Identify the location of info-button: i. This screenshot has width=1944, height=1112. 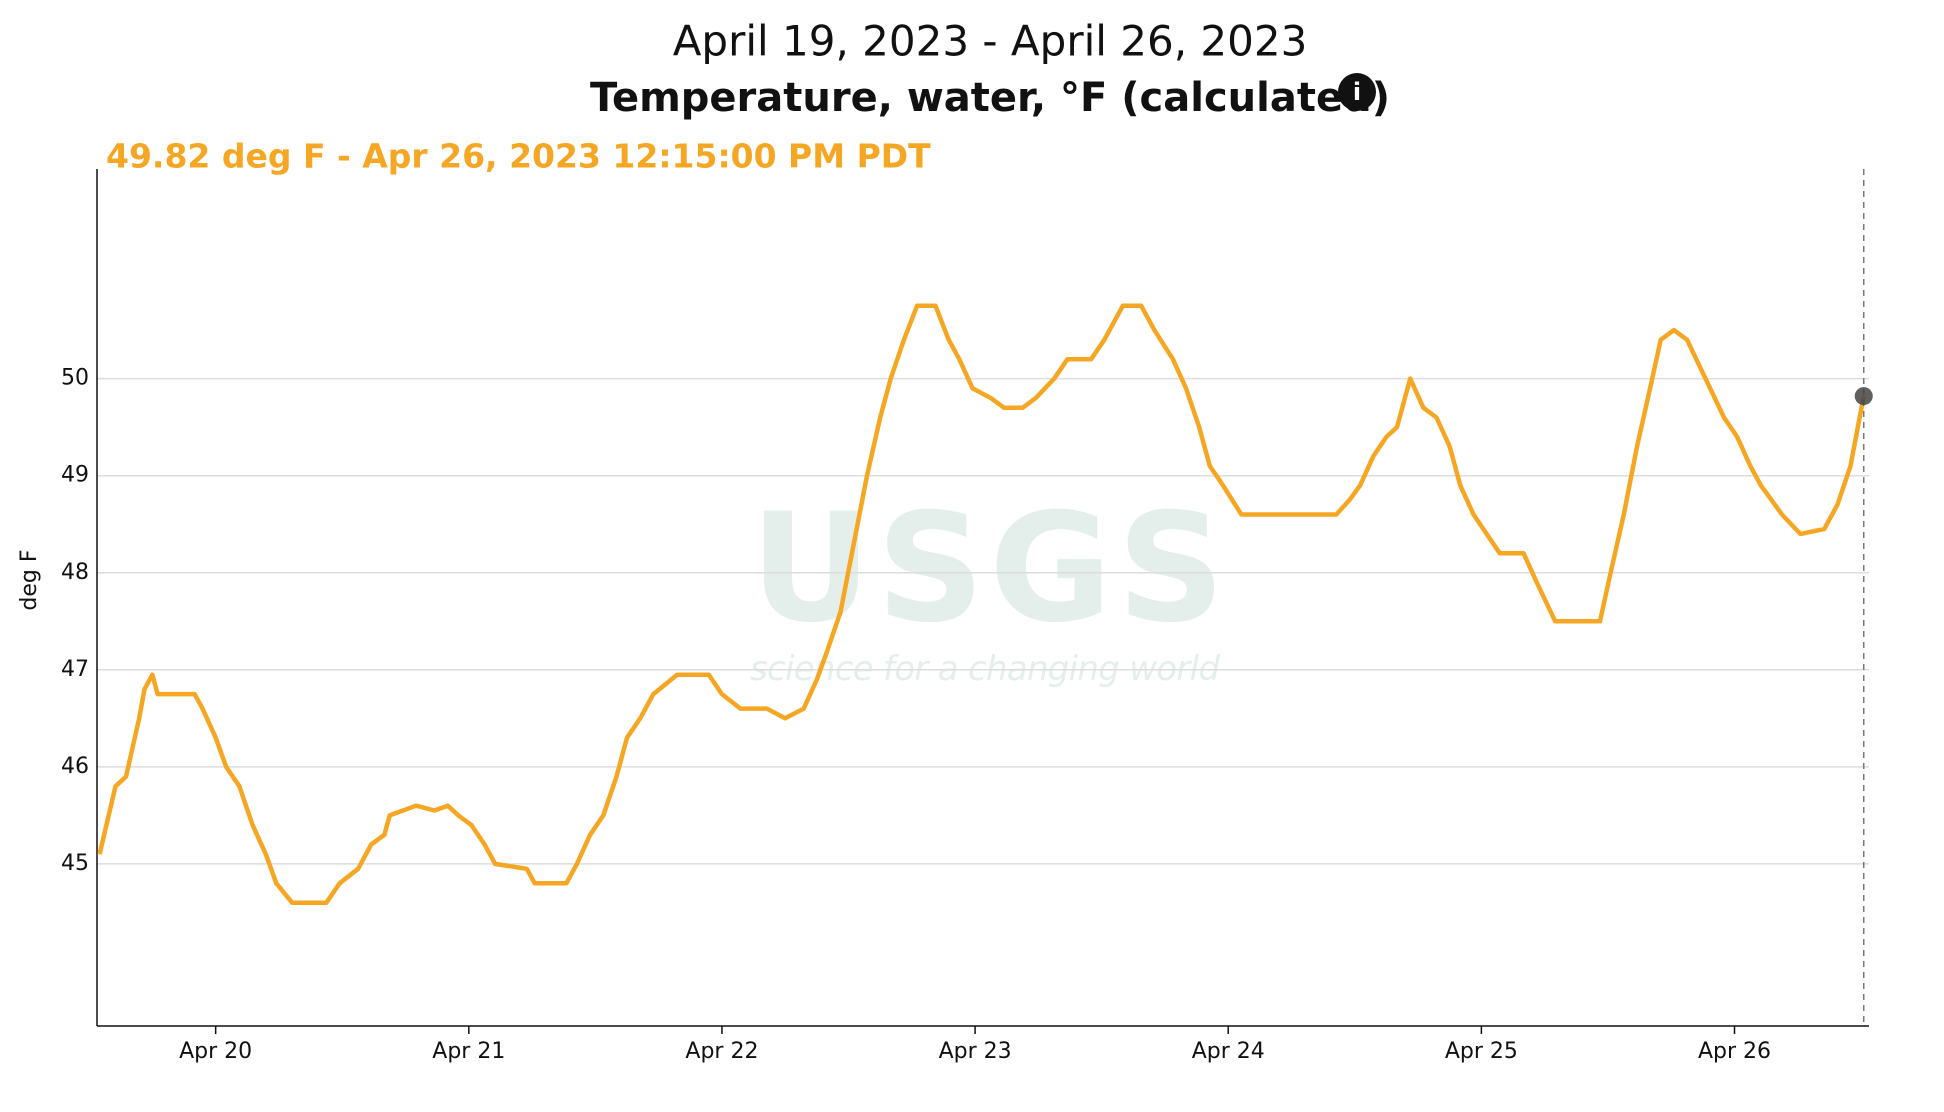
(1357, 92).